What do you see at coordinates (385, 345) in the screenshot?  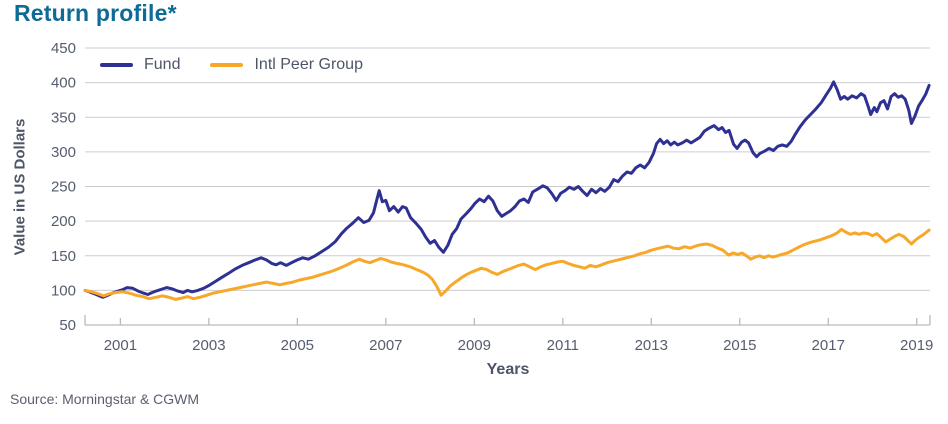 I see `x-tick-label: 2007` at bounding box center [385, 345].